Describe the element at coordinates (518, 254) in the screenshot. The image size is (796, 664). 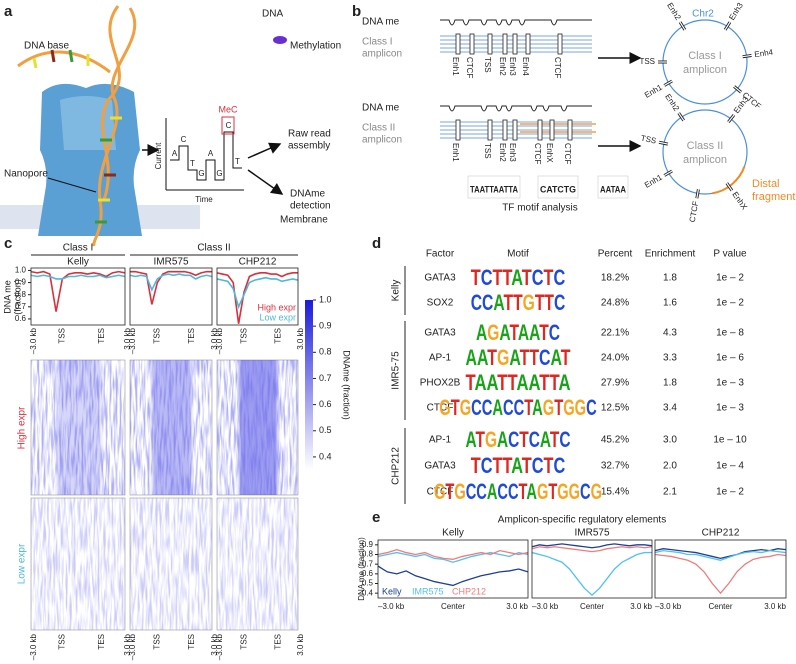
I see `table-header: Motif` at that location.